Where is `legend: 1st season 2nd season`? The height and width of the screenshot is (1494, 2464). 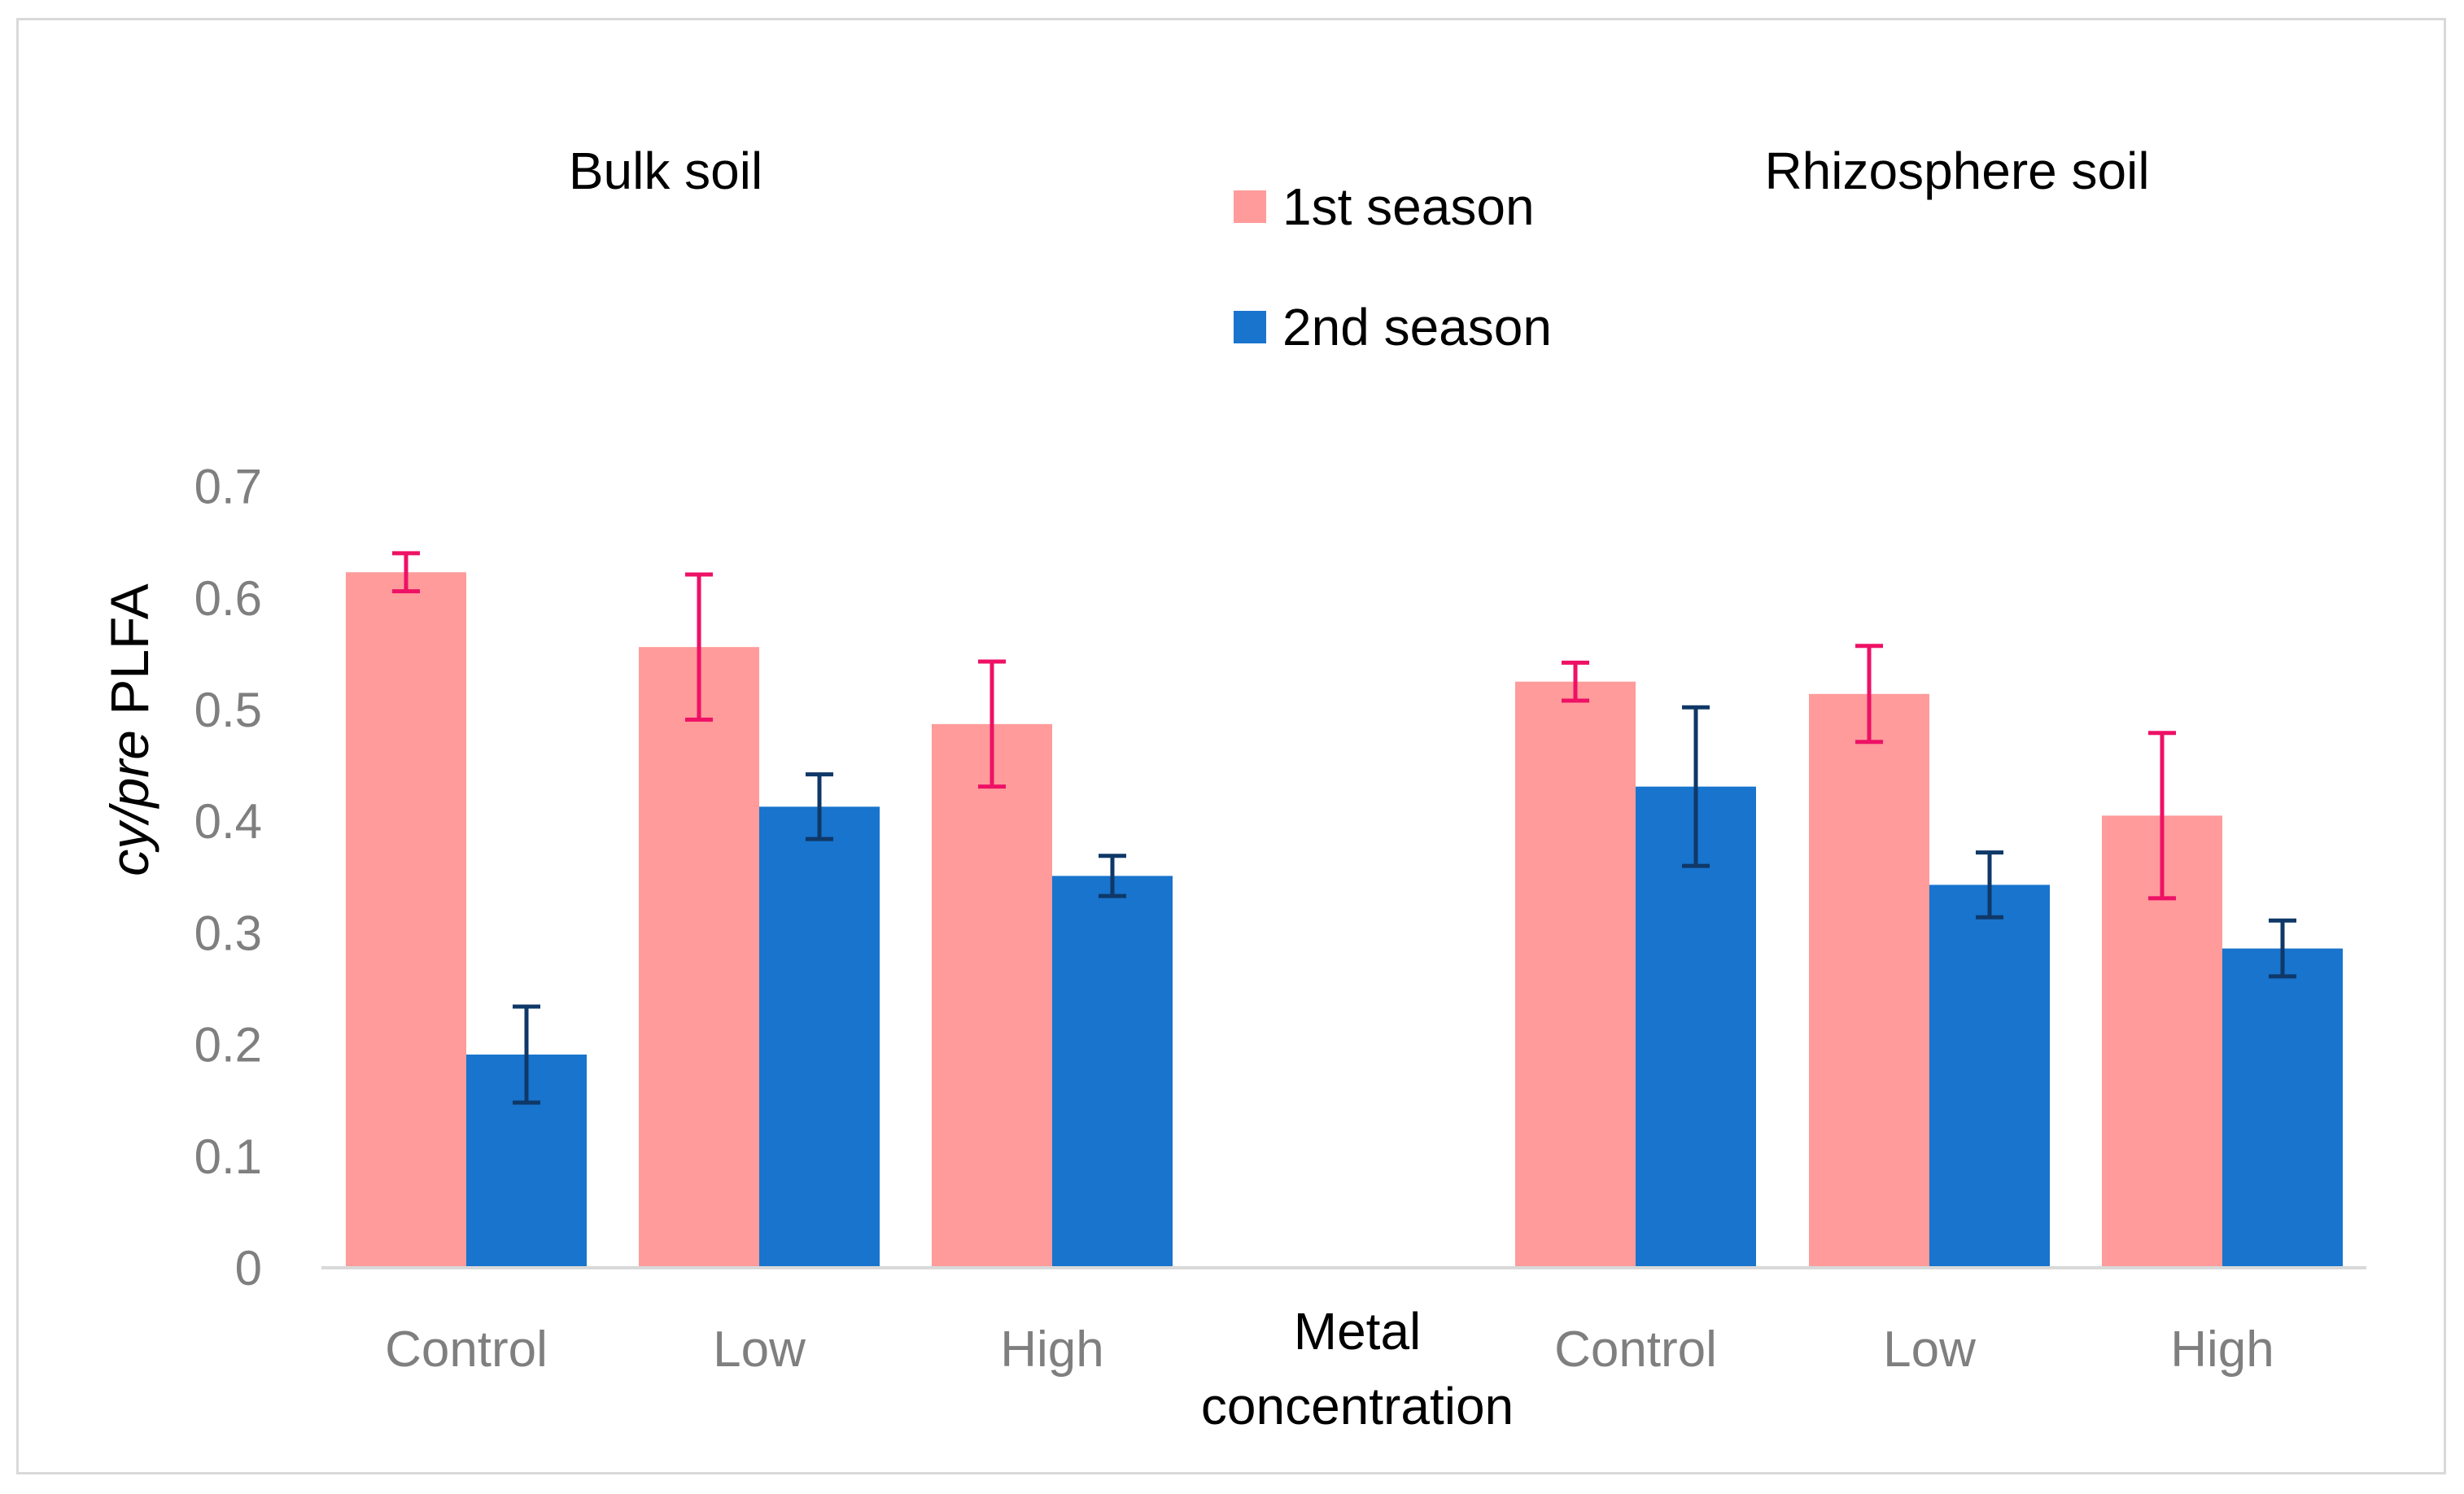 legend: 1st season 2nd season is located at coordinates (1393, 266).